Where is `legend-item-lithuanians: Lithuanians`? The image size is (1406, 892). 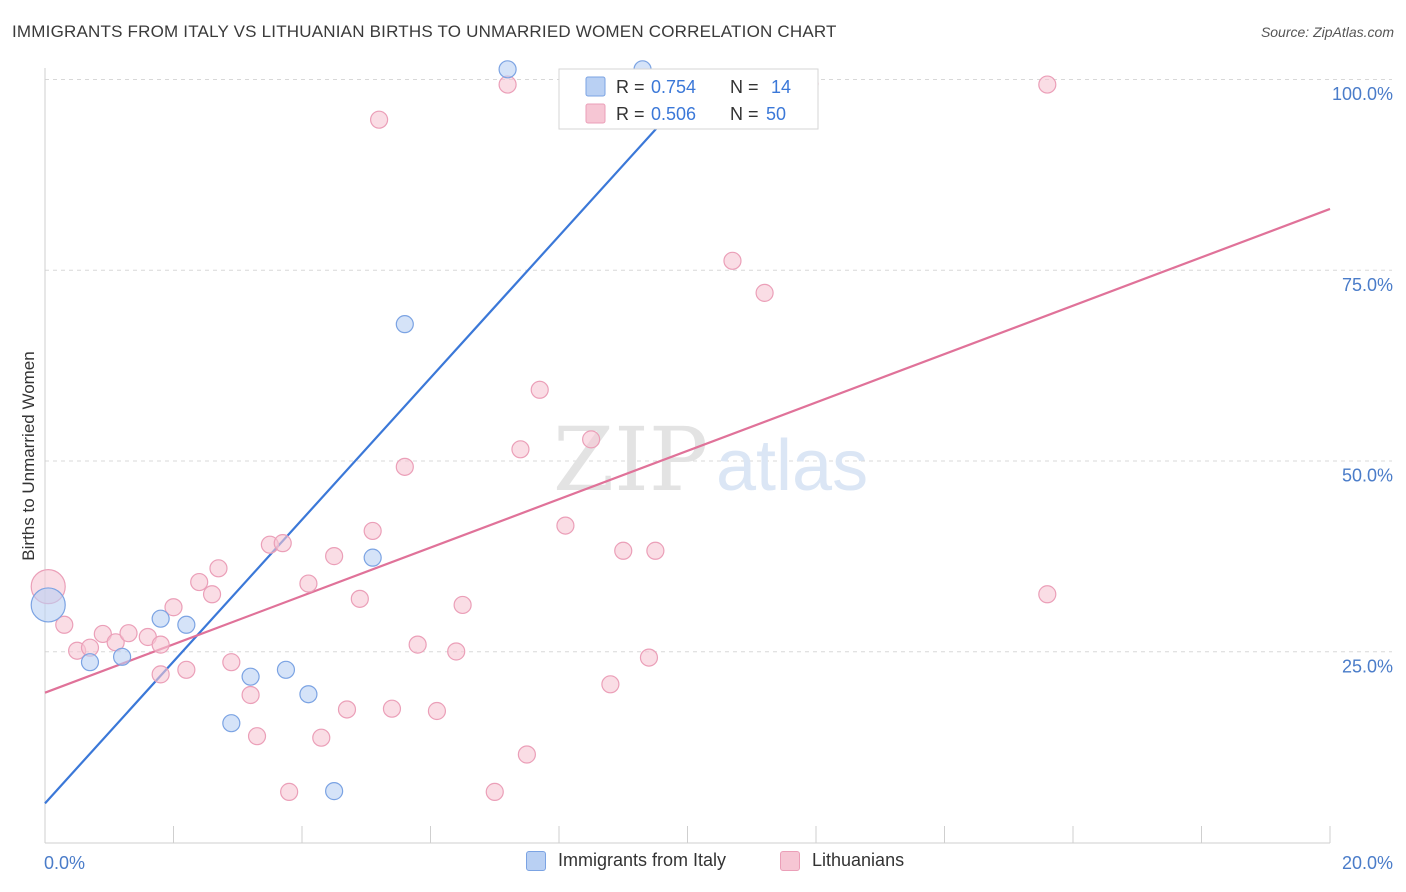
legend-item-lithuanians: Lithuanians is located at coordinates (842, 860).